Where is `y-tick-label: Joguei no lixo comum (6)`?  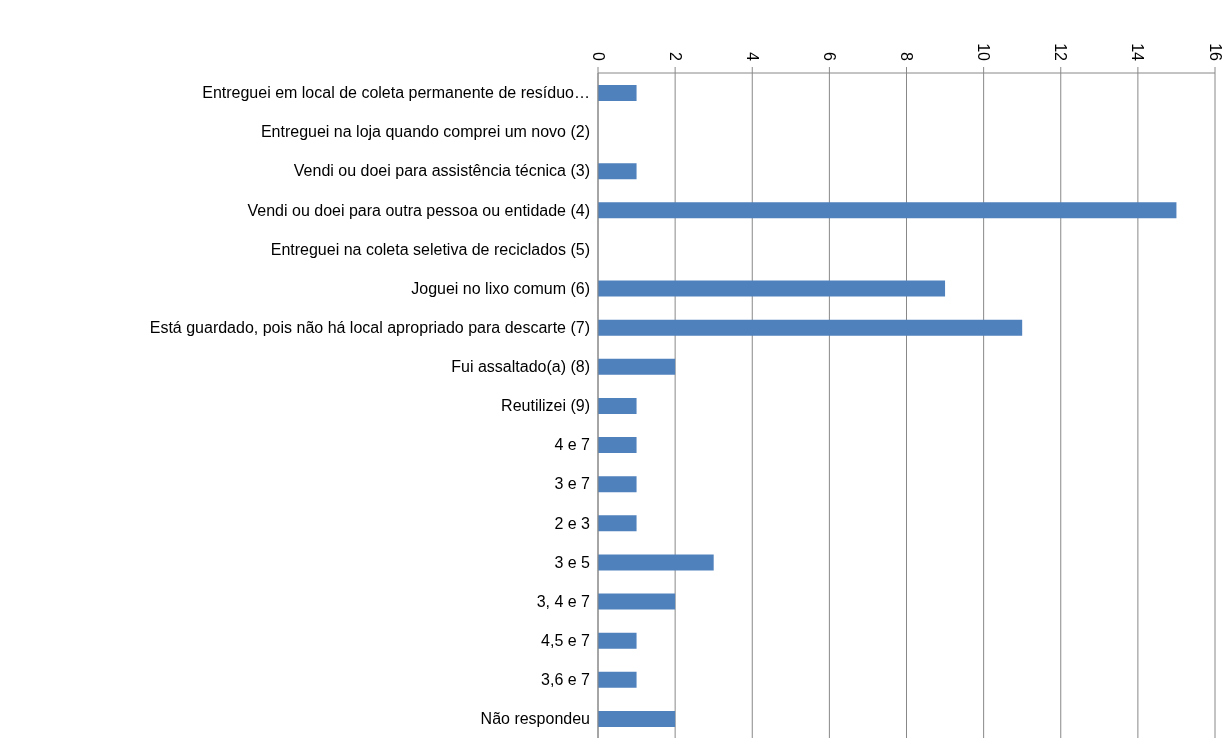 y-tick-label: Joguei no lixo comum (6) is located at coordinates (500, 288).